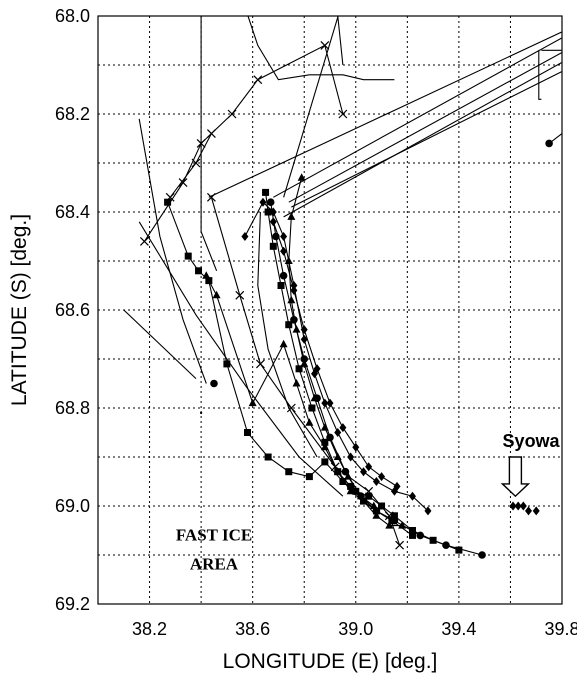 The height and width of the screenshot is (679, 577). Describe the element at coordinates (458, 629) in the screenshot. I see `x-tick-label: 39.4` at that location.